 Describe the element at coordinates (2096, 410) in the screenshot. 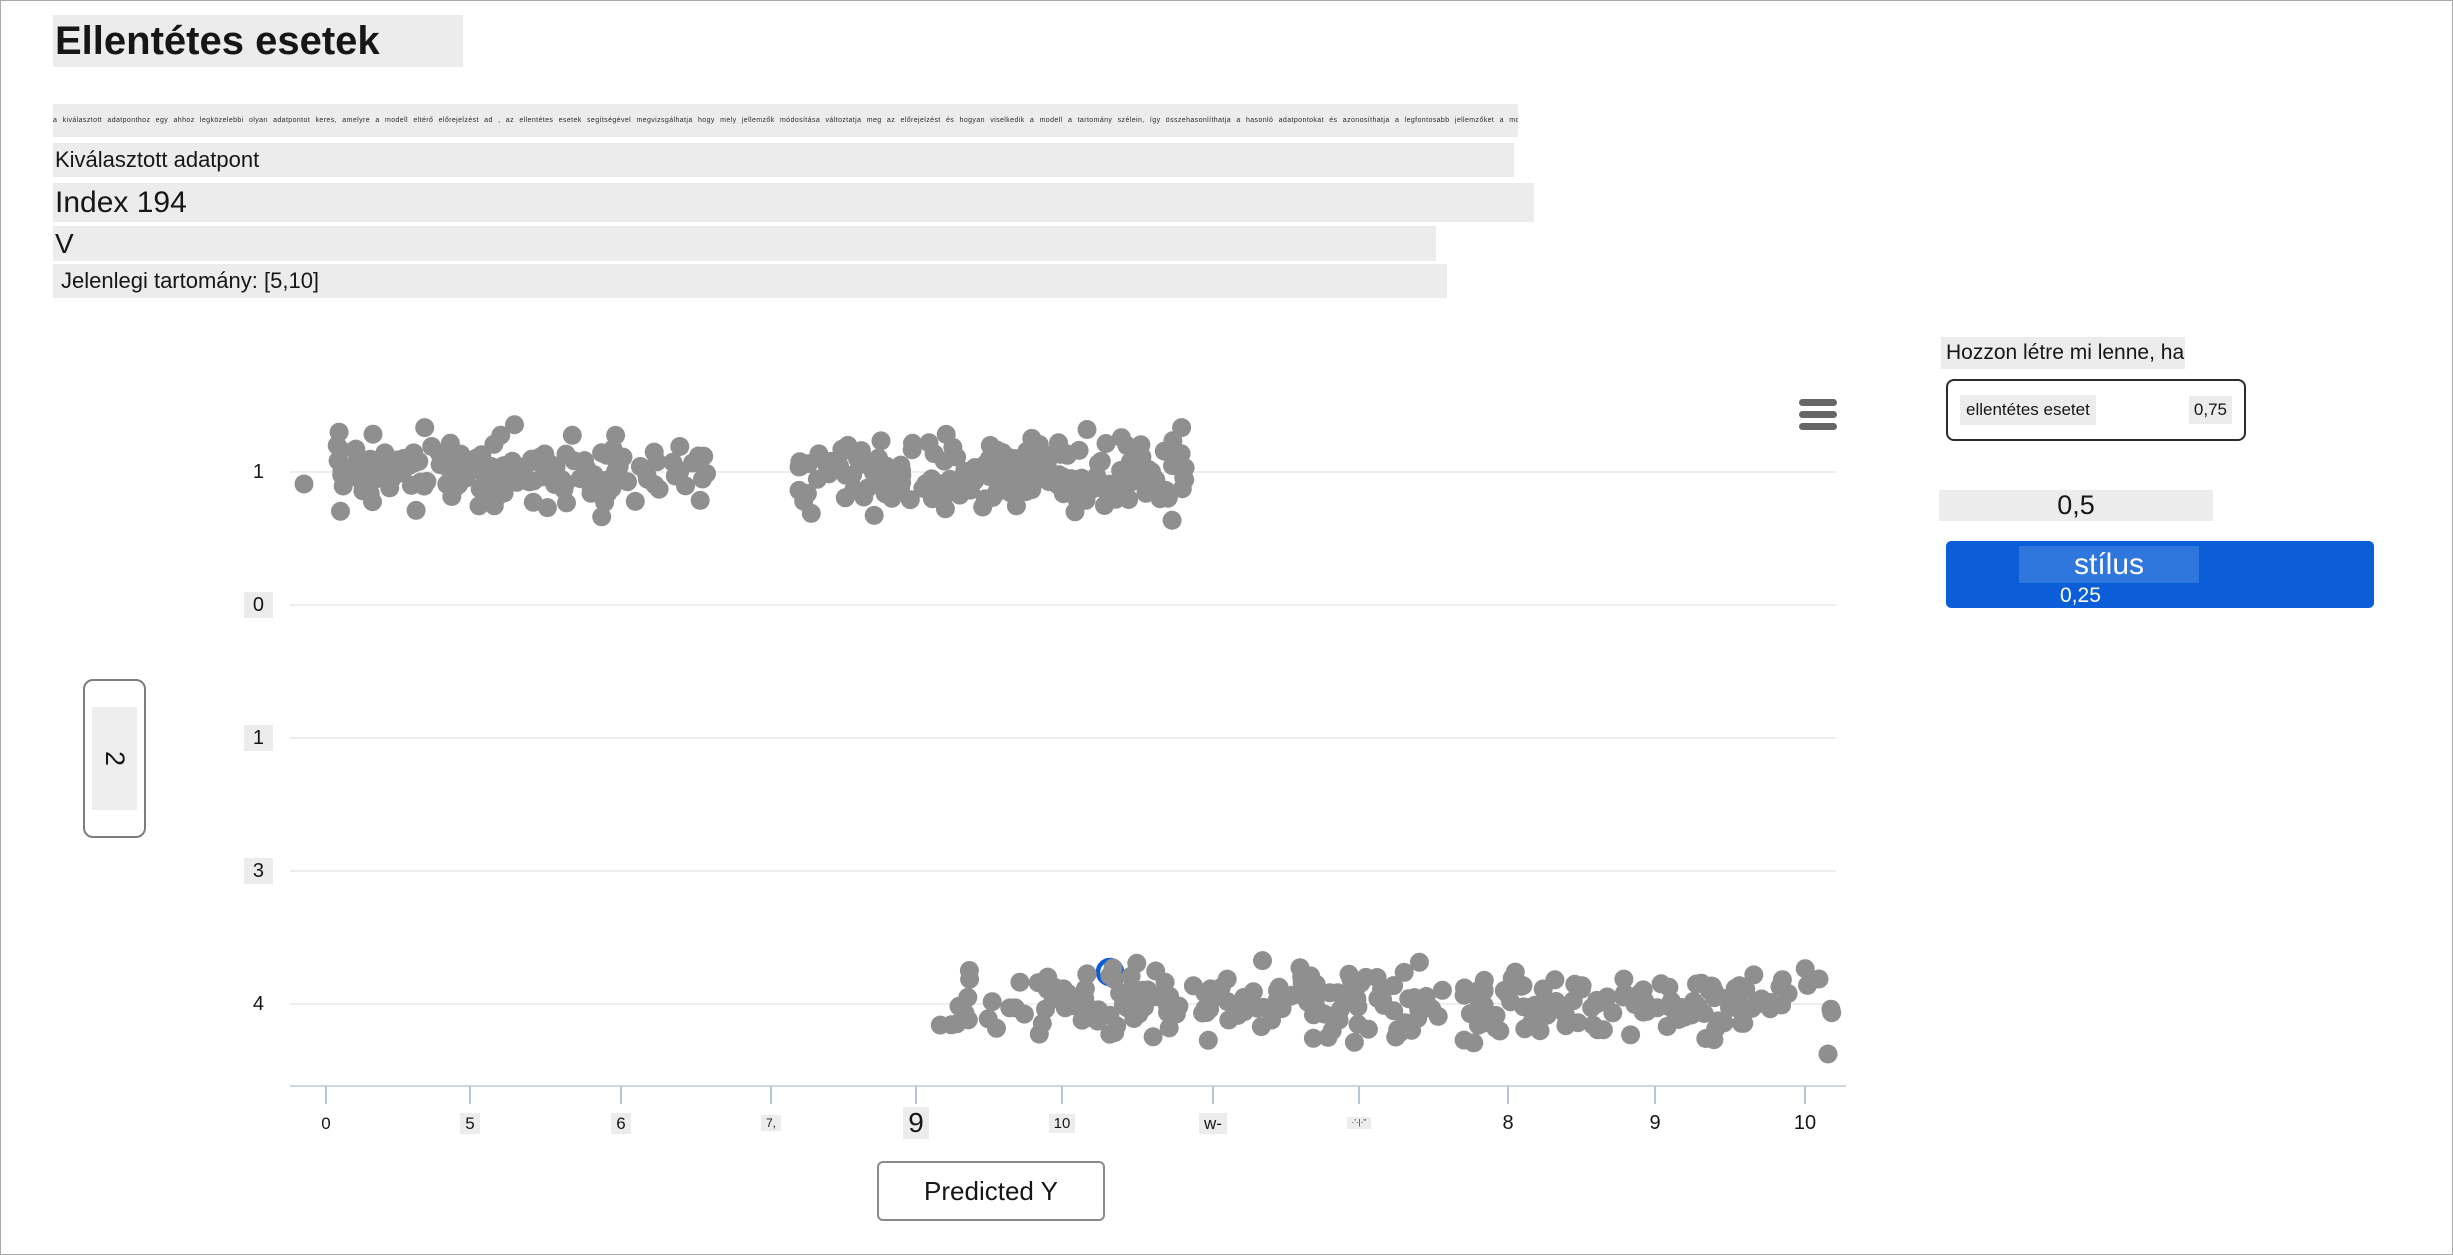

I see `counterfactual-toggle: ellentétes esetet 0,75` at that location.